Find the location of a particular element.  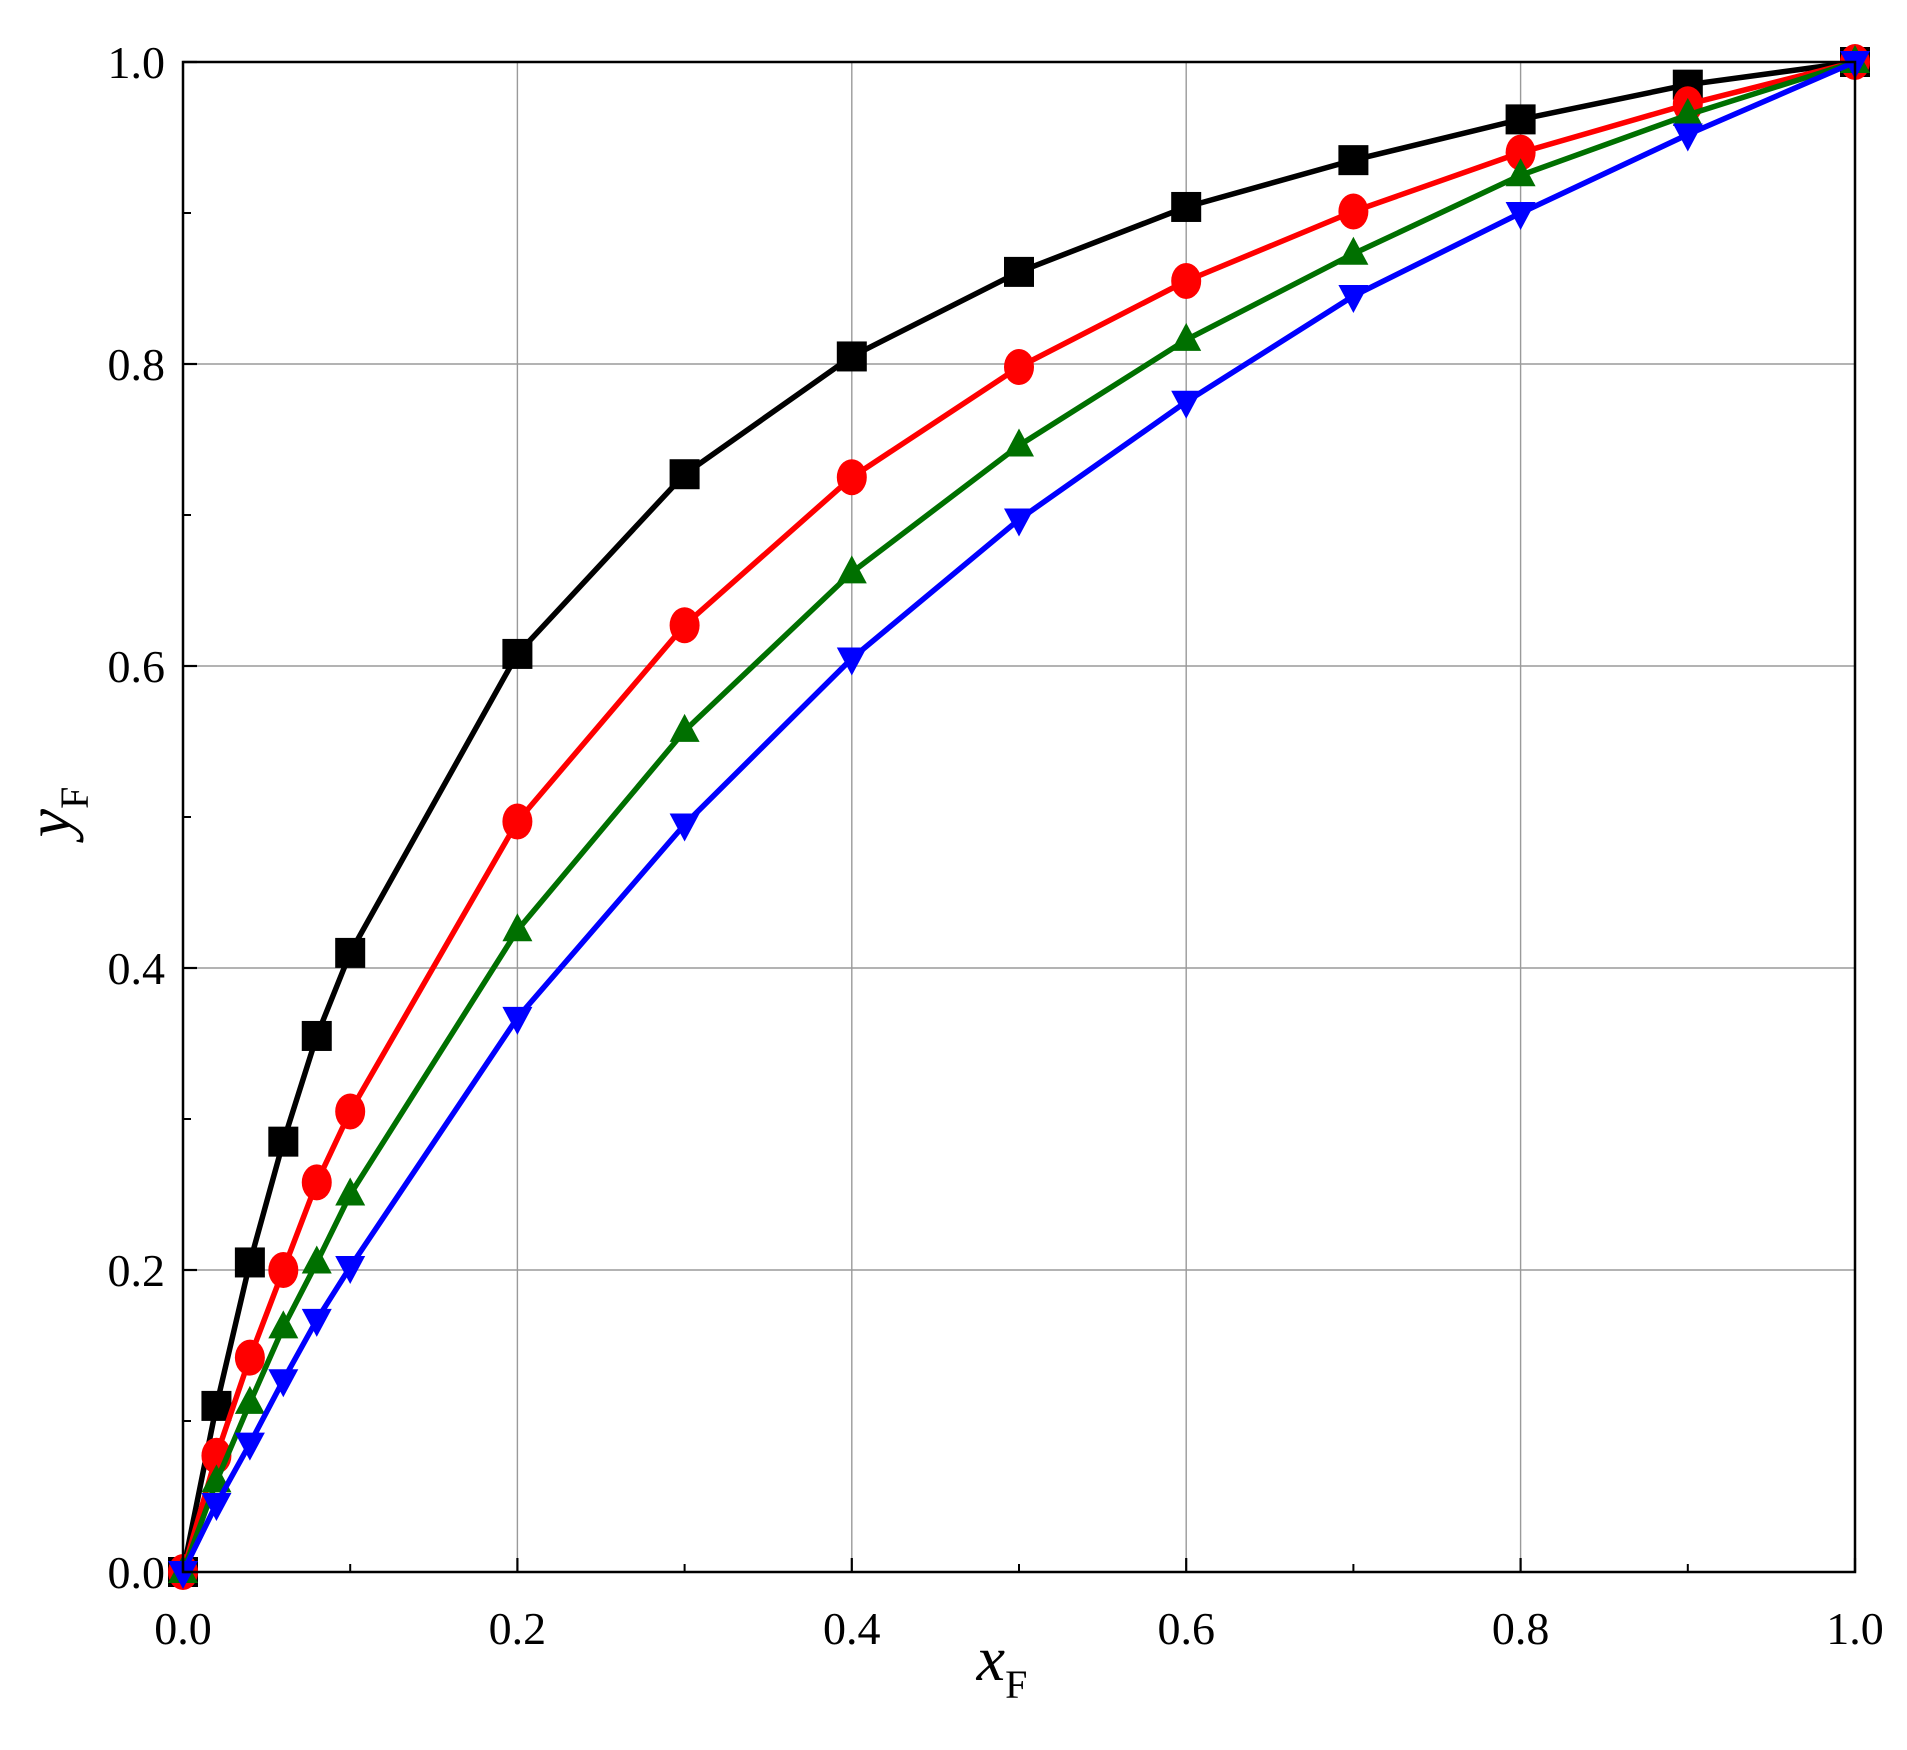

y-tick-label: 0.0 is located at coordinates (137, 1572).